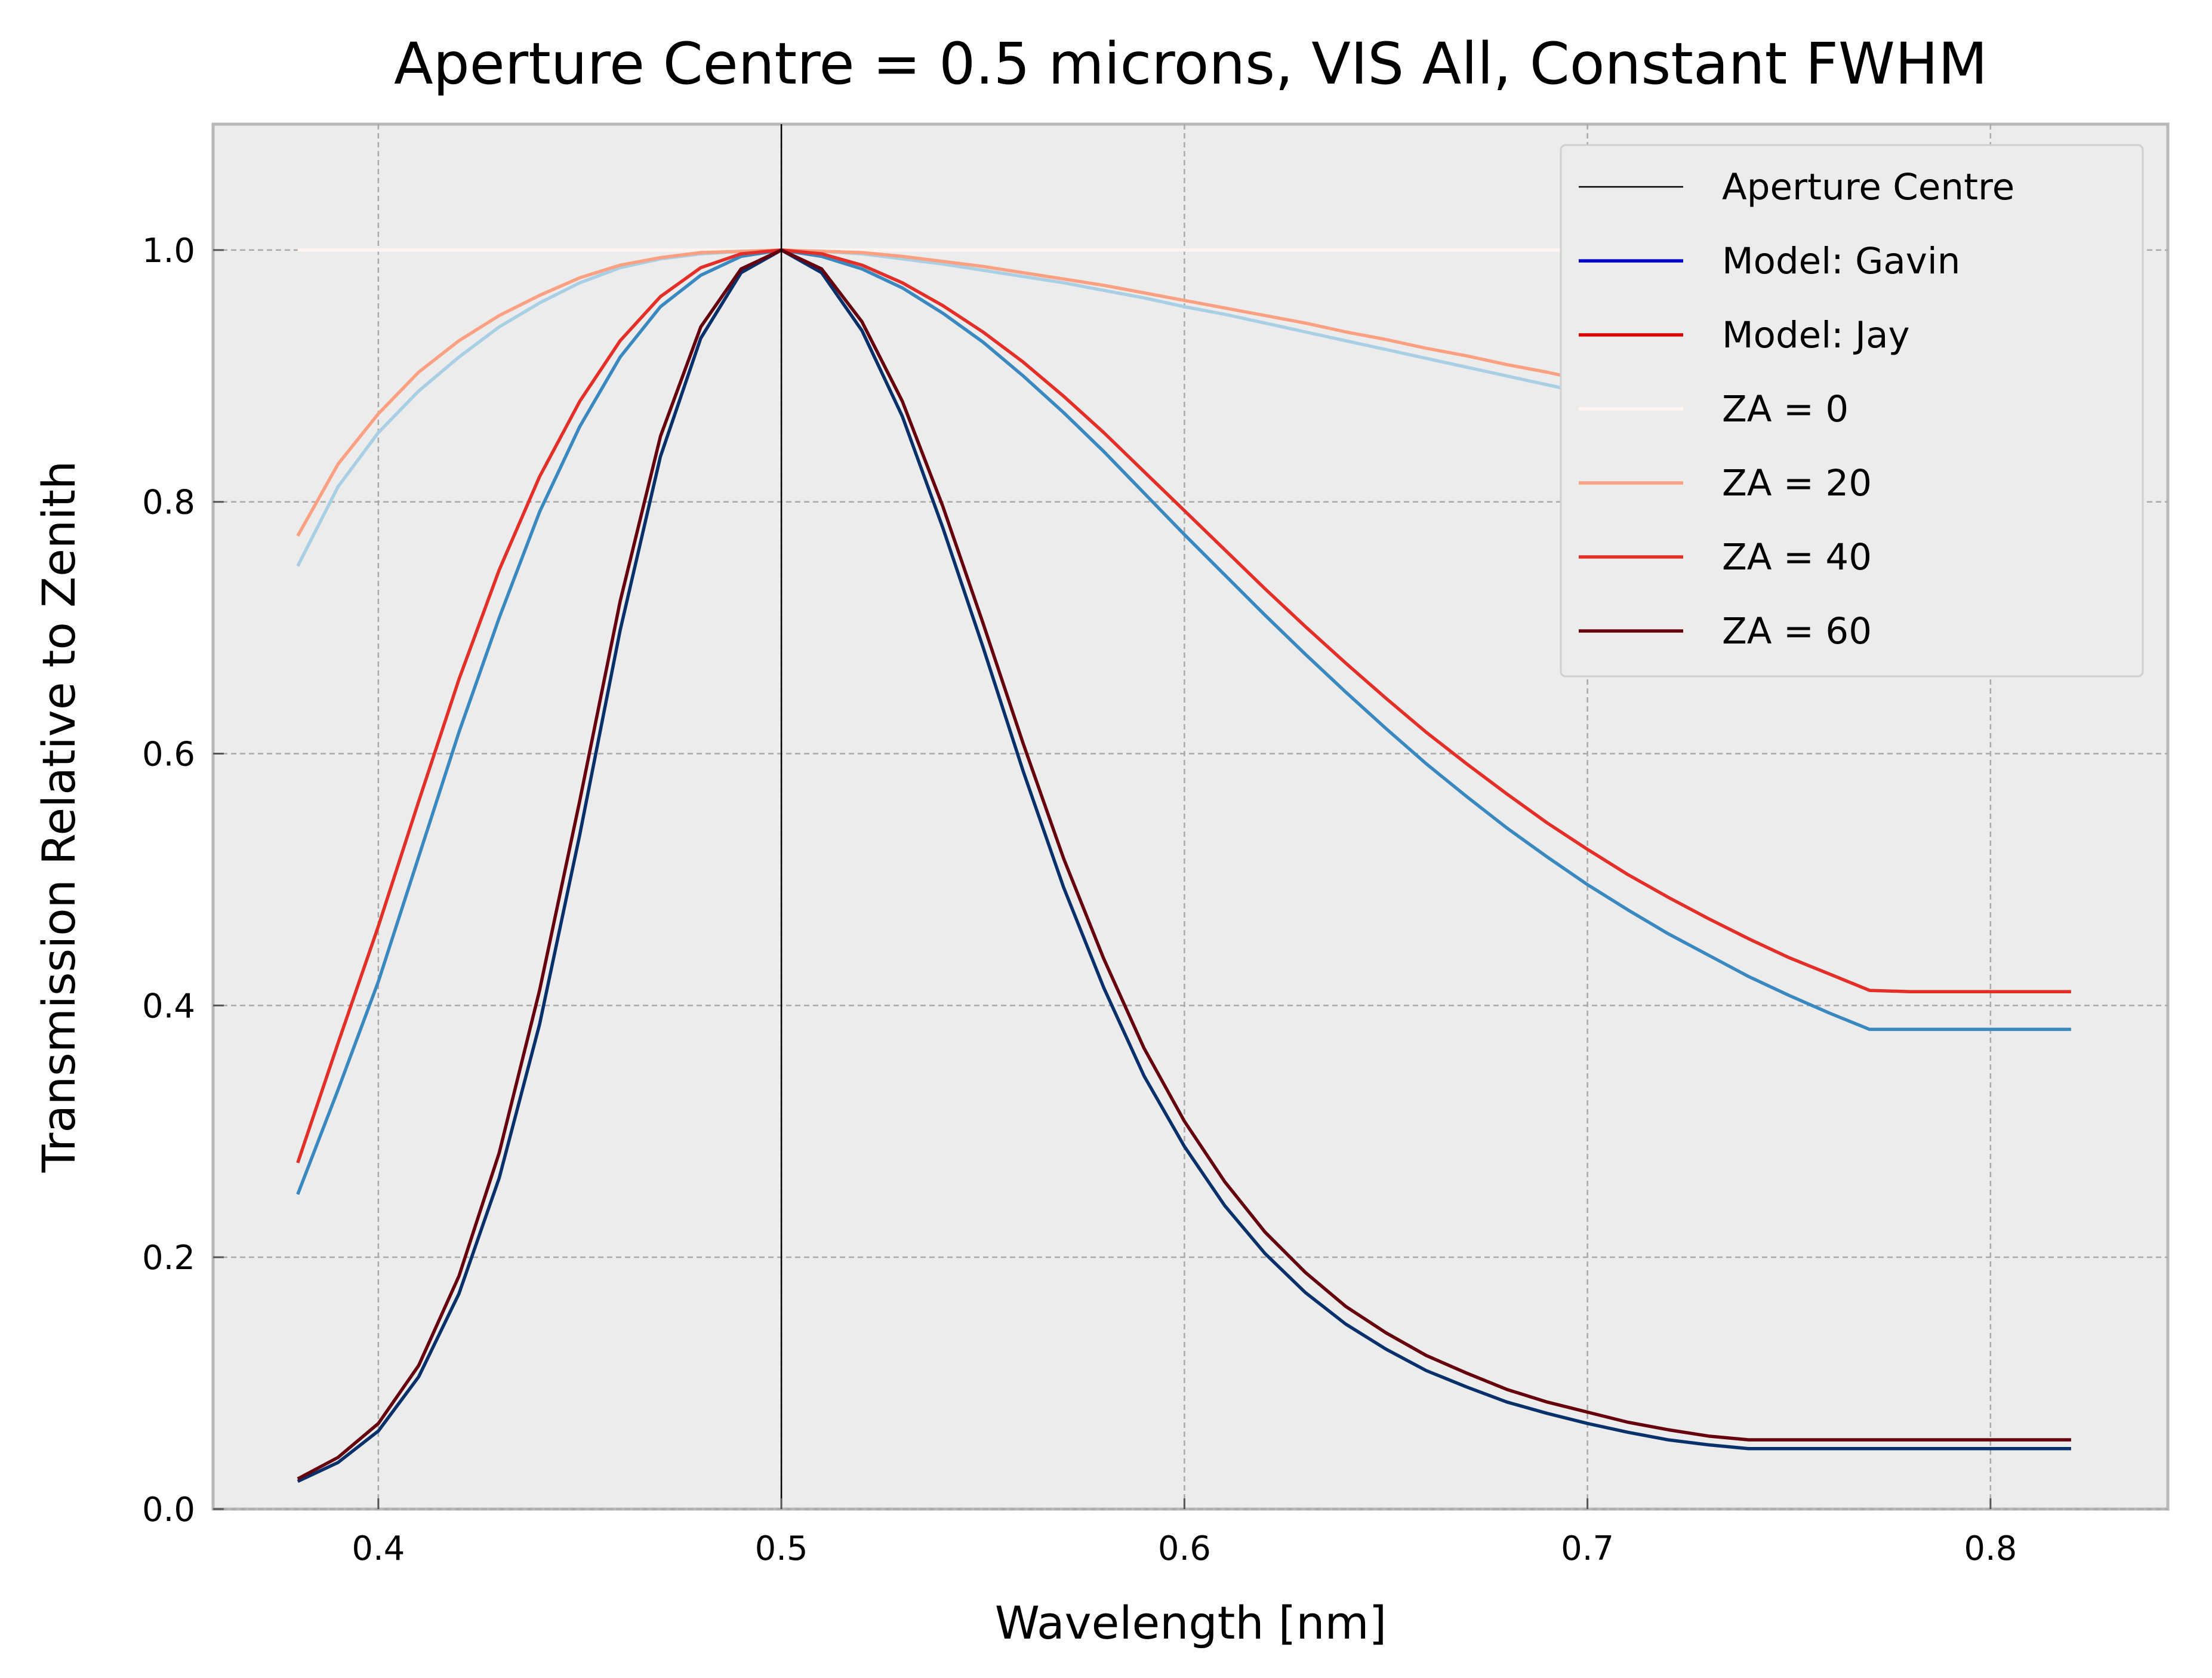  Describe the element at coordinates (59, 817) in the screenshot. I see `y-axis-label: Transmission Relative to Zenith` at that location.